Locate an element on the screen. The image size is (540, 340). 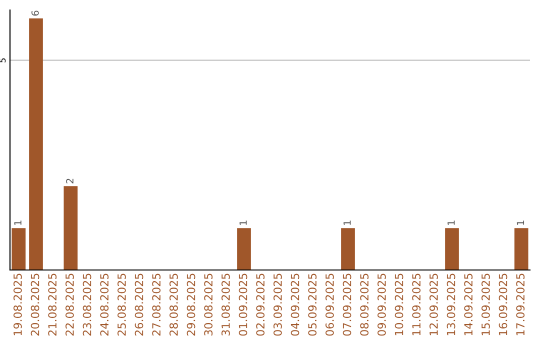
data-label: 2 is located at coordinates (70, 181).